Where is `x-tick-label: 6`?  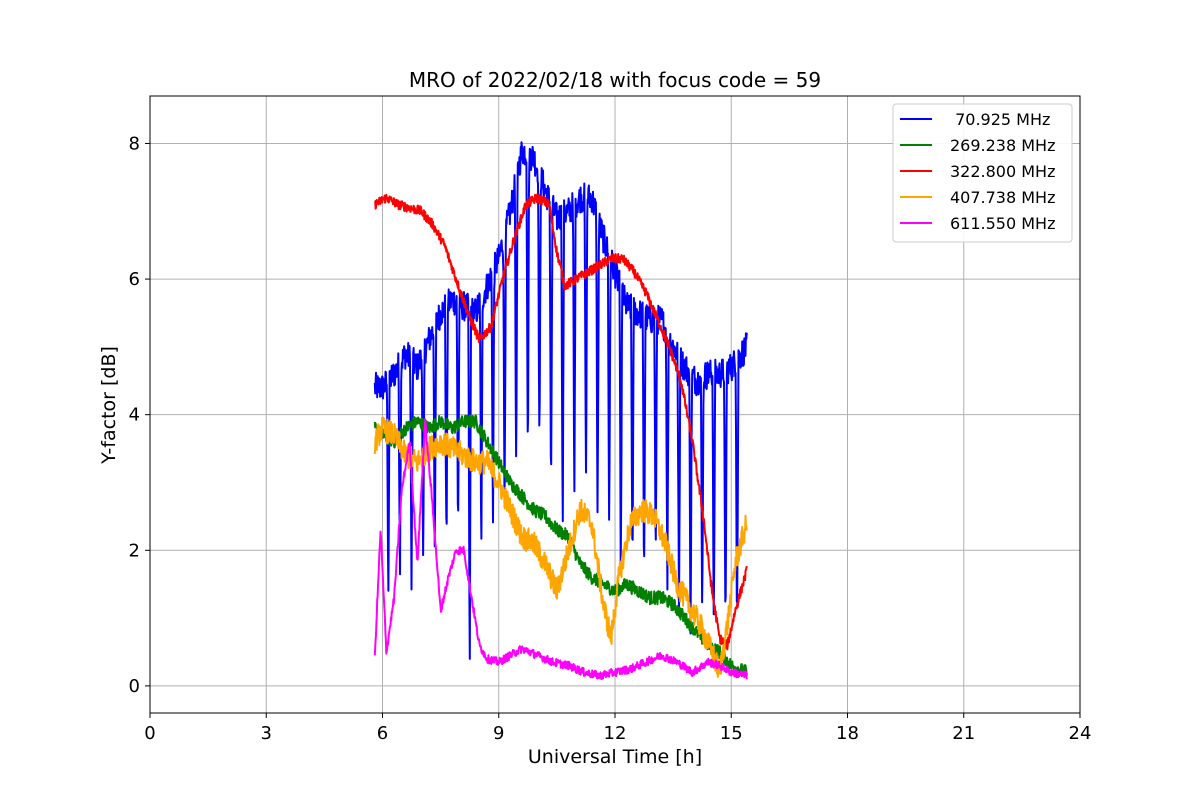 x-tick-label: 6 is located at coordinates (382, 733).